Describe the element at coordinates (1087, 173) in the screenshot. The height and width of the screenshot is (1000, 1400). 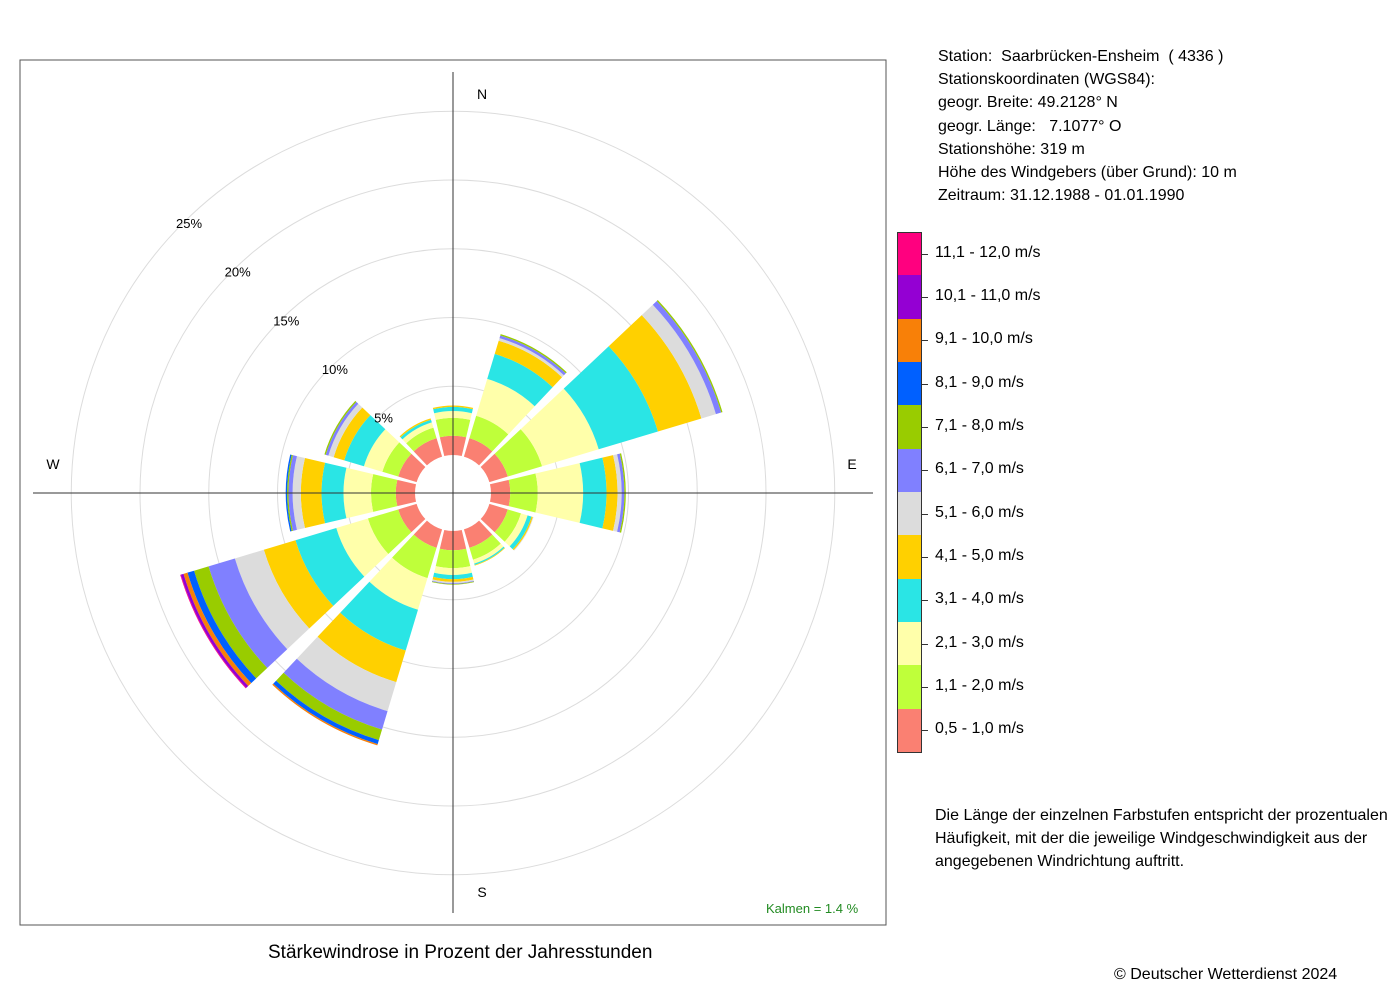
I see `anemometer-height: Höhe des Windgebers (über Grund): 10 m` at that location.